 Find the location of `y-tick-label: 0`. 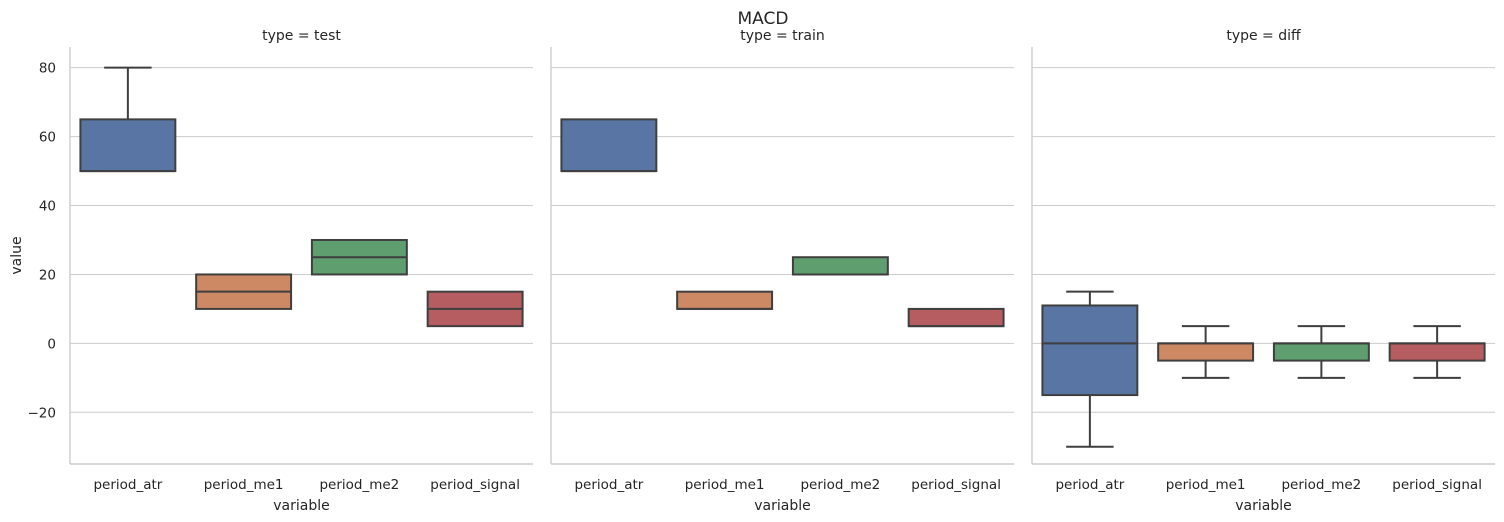

y-tick-label: 0 is located at coordinates (51, 344).